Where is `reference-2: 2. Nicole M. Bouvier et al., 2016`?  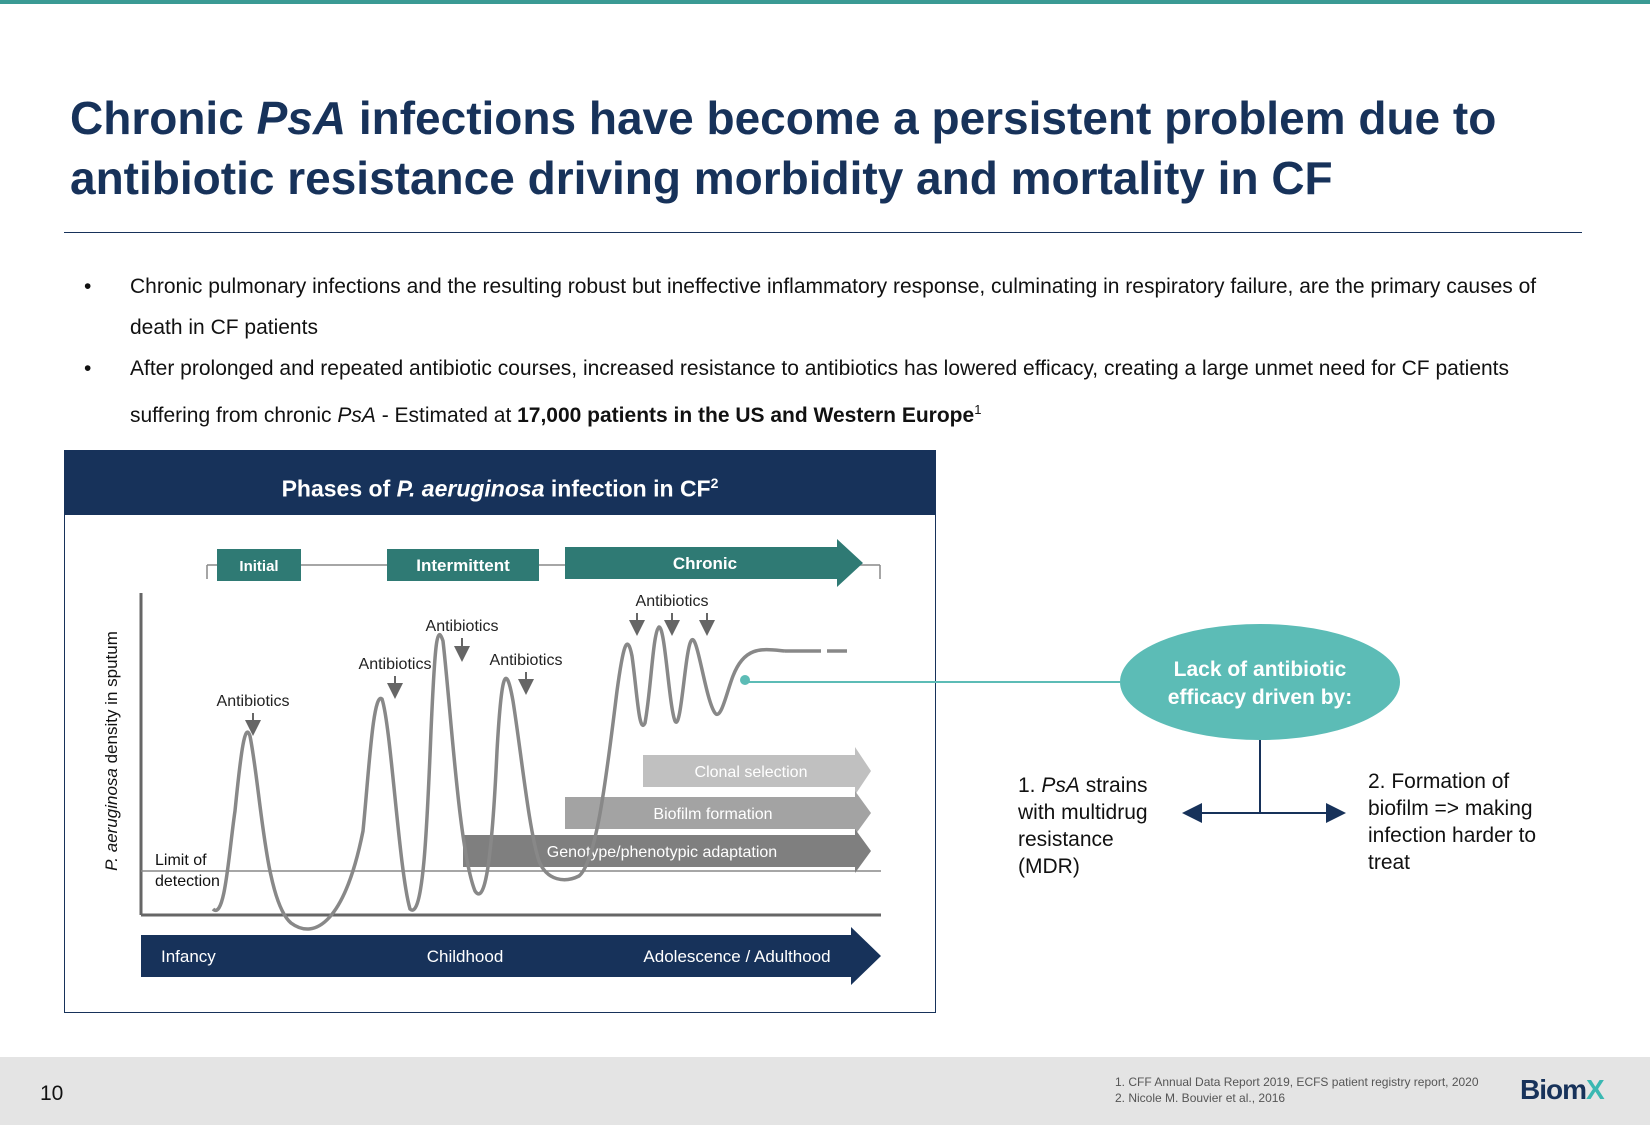
reference-2: 2. Nicole M. Bouvier et al., 2016 is located at coordinates (1200, 1098).